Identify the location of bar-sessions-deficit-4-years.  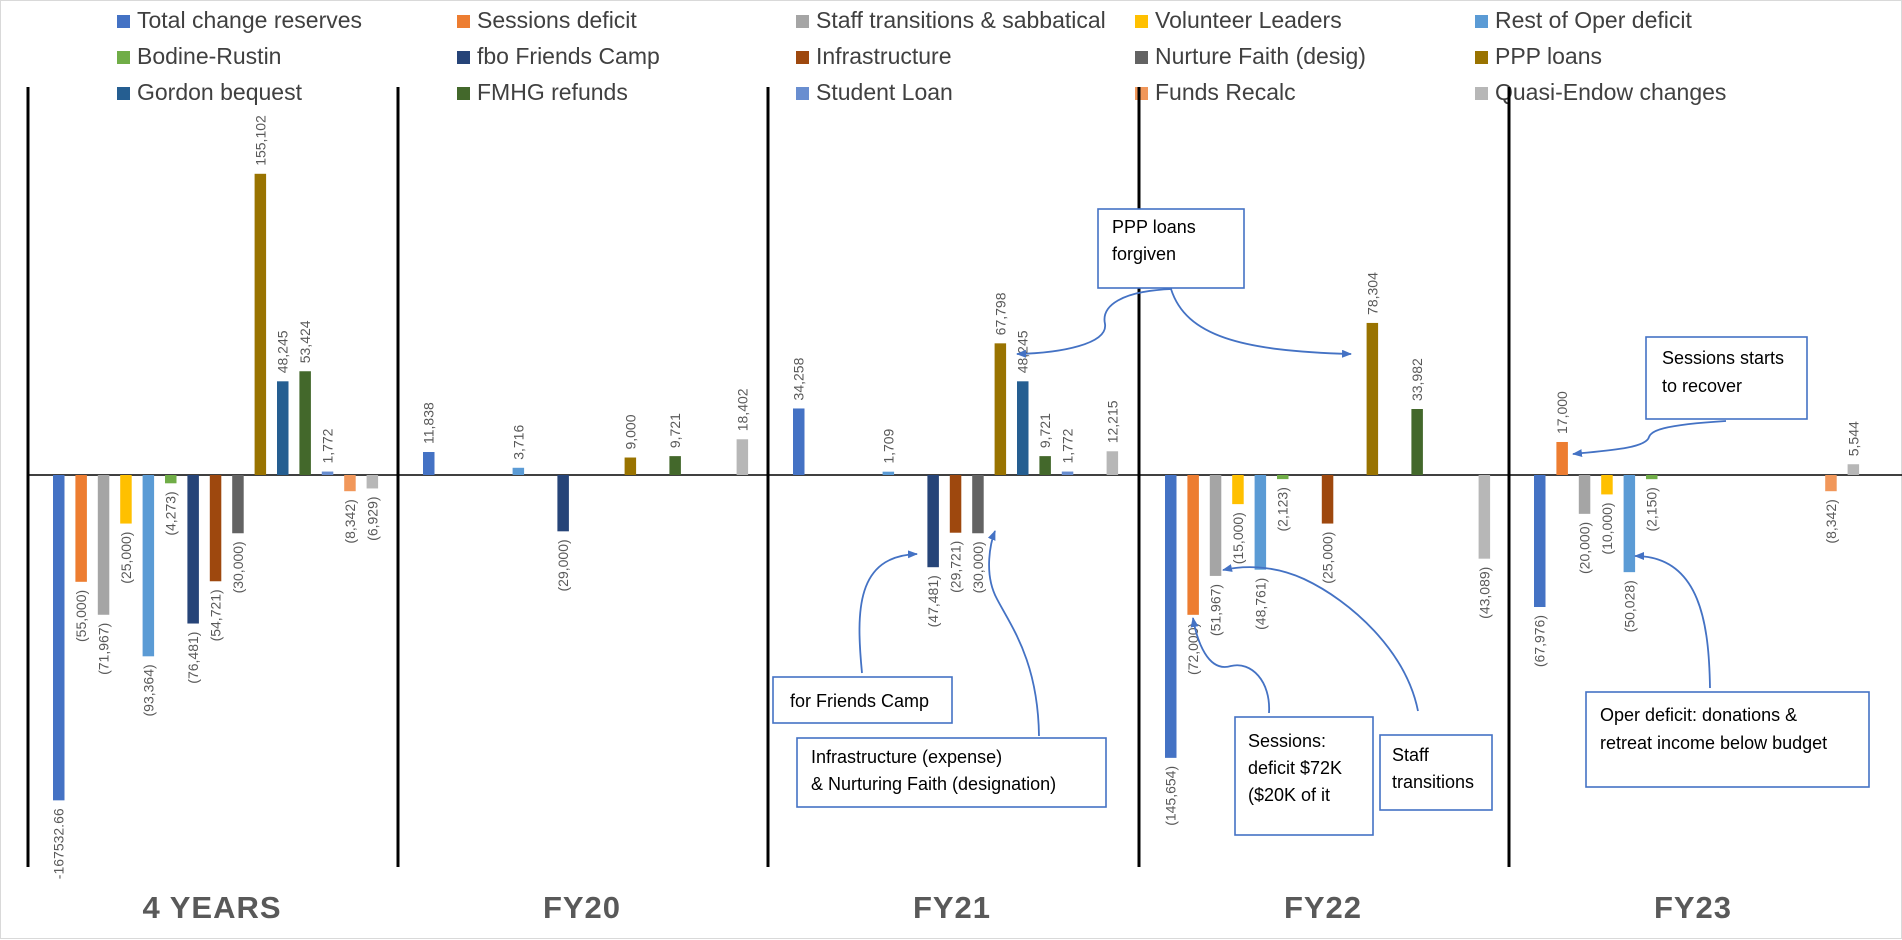
(81, 528).